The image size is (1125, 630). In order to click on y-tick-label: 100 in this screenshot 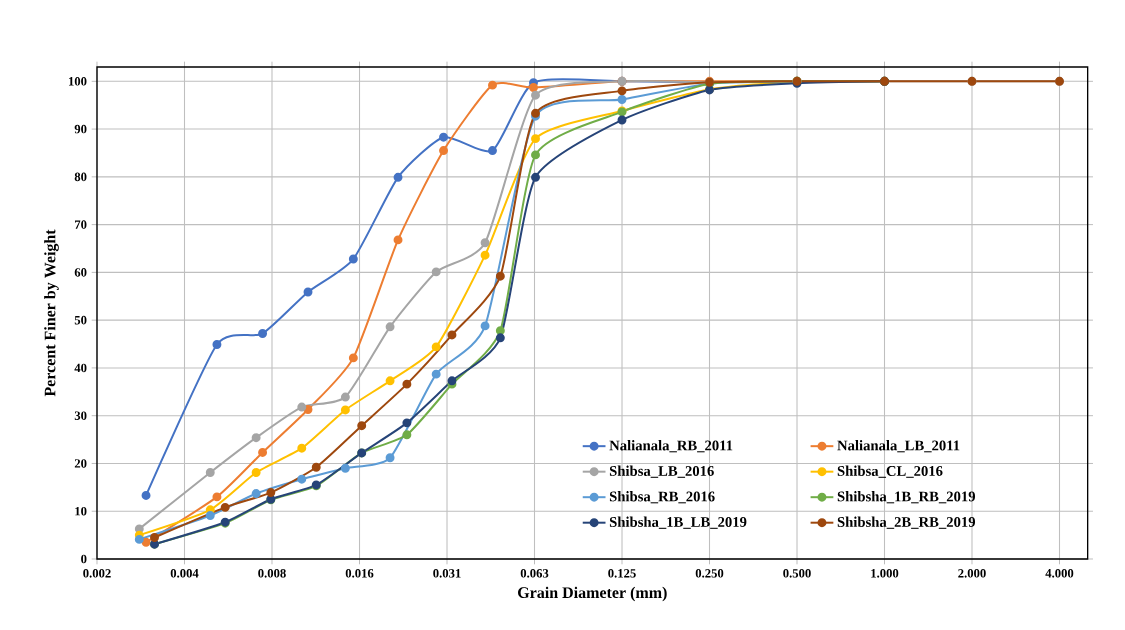, I will do `click(77, 81)`.